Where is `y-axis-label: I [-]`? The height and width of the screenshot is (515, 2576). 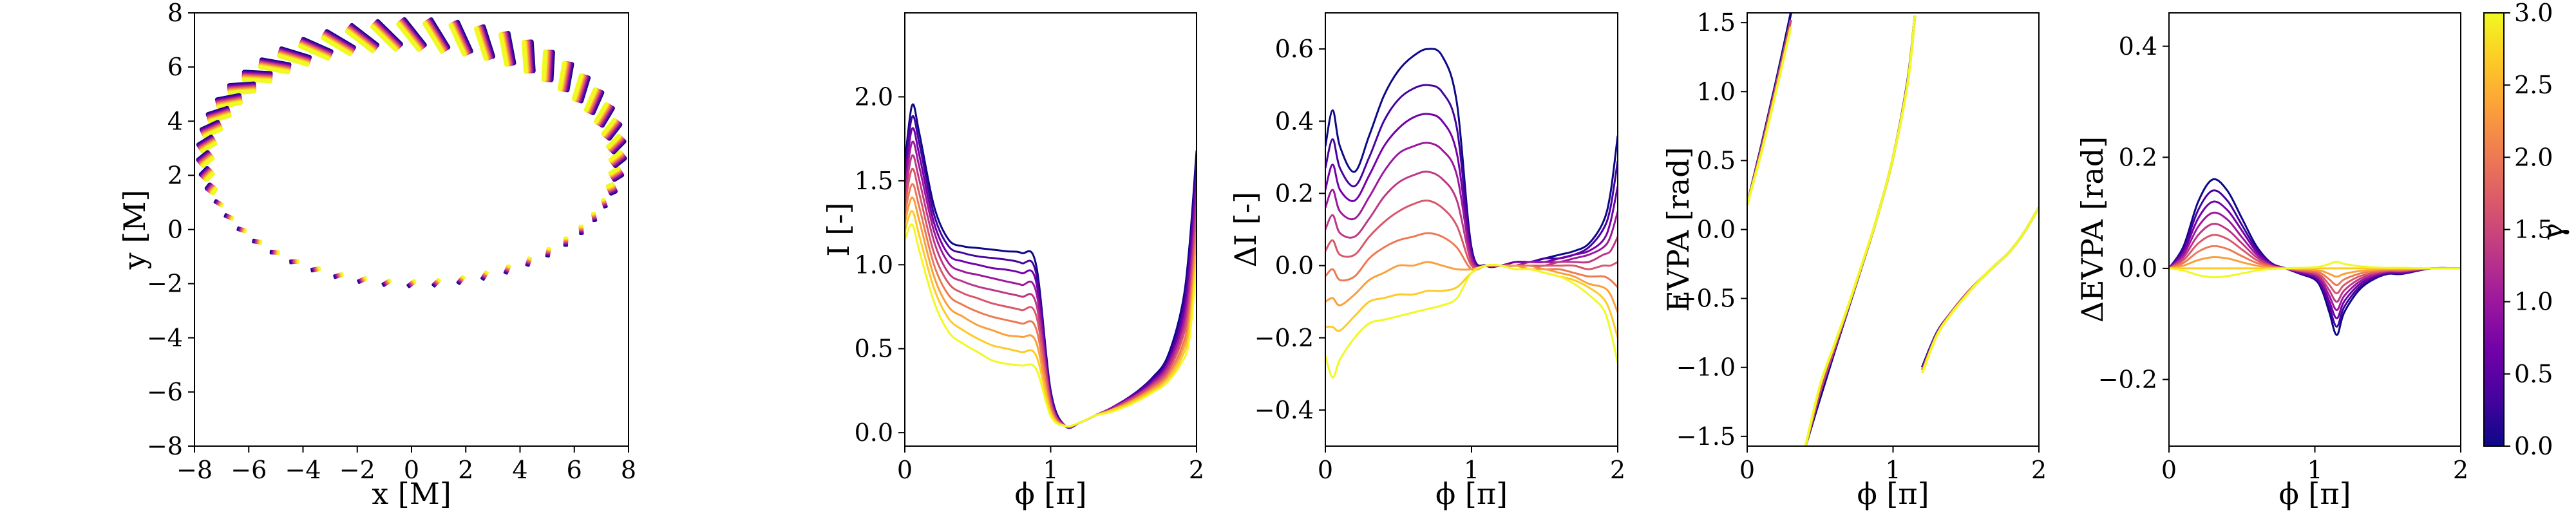
y-axis-label: I [-] is located at coordinates (839, 229).